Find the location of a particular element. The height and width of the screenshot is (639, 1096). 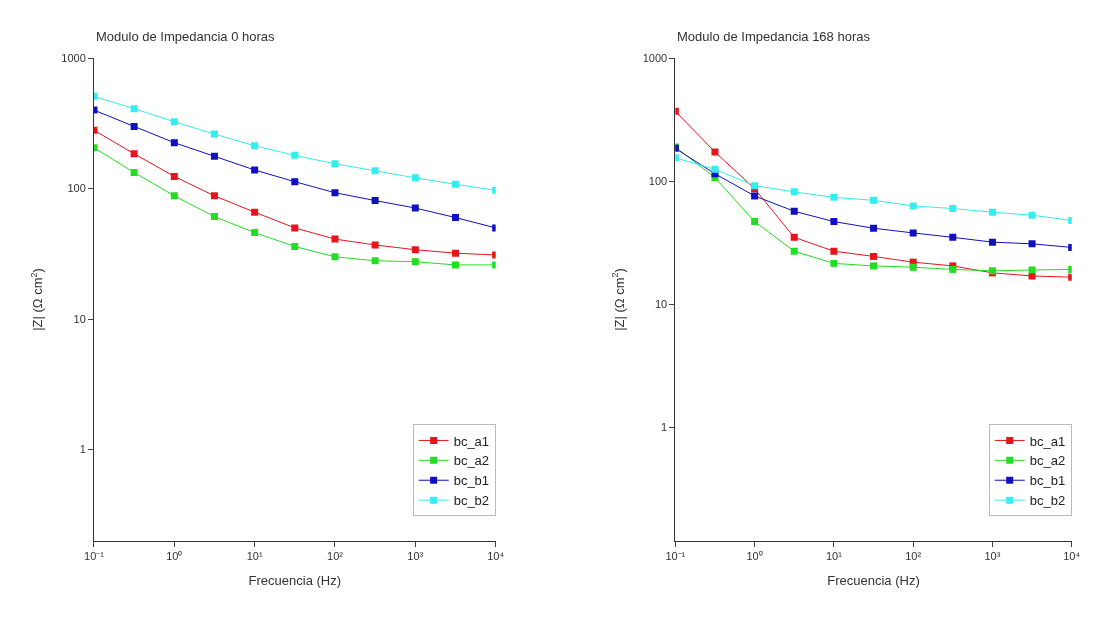

chart-title: Modulo de Impedancia 168 horas is located at coordinates (774, 36).